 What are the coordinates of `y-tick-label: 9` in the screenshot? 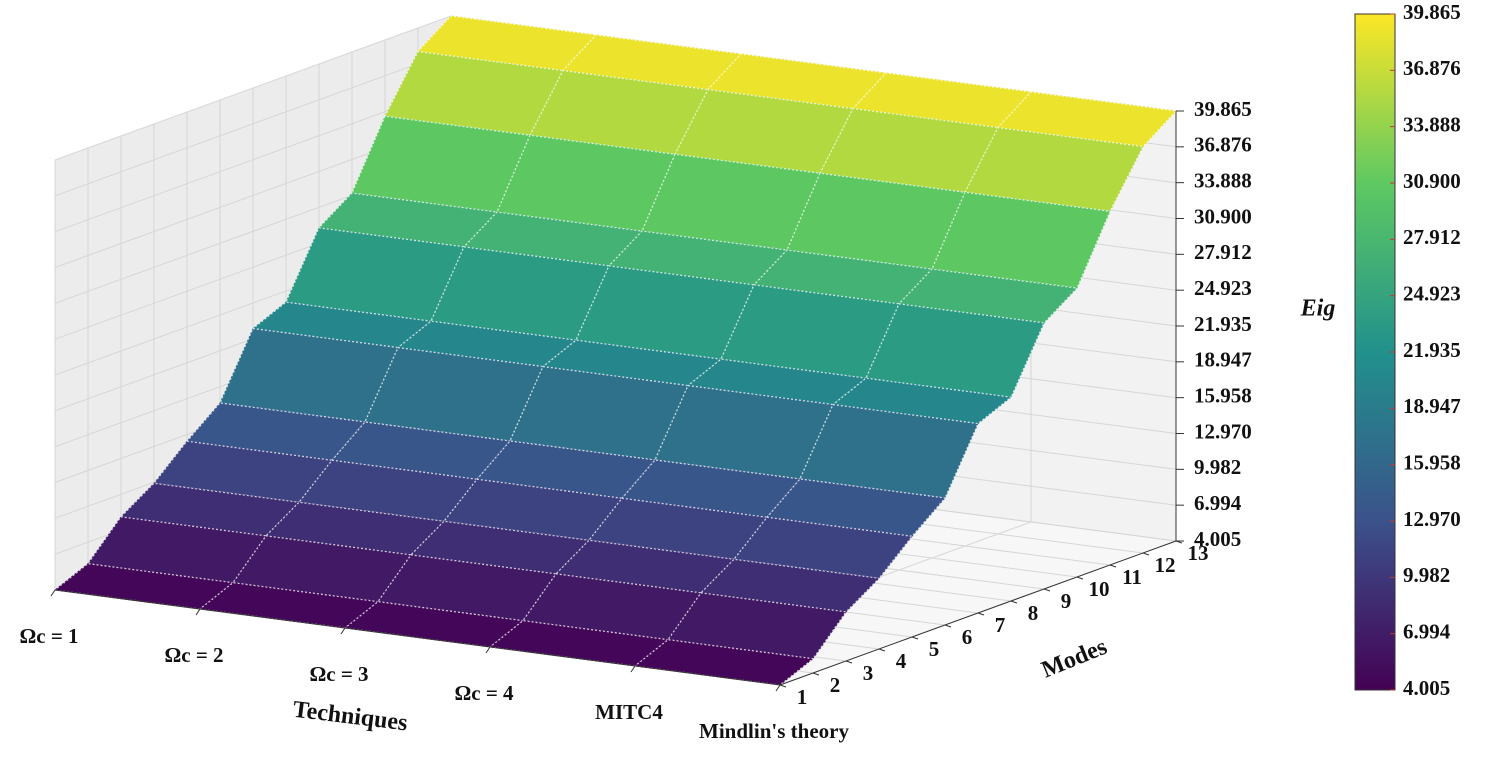 It's located at (1066, 601).